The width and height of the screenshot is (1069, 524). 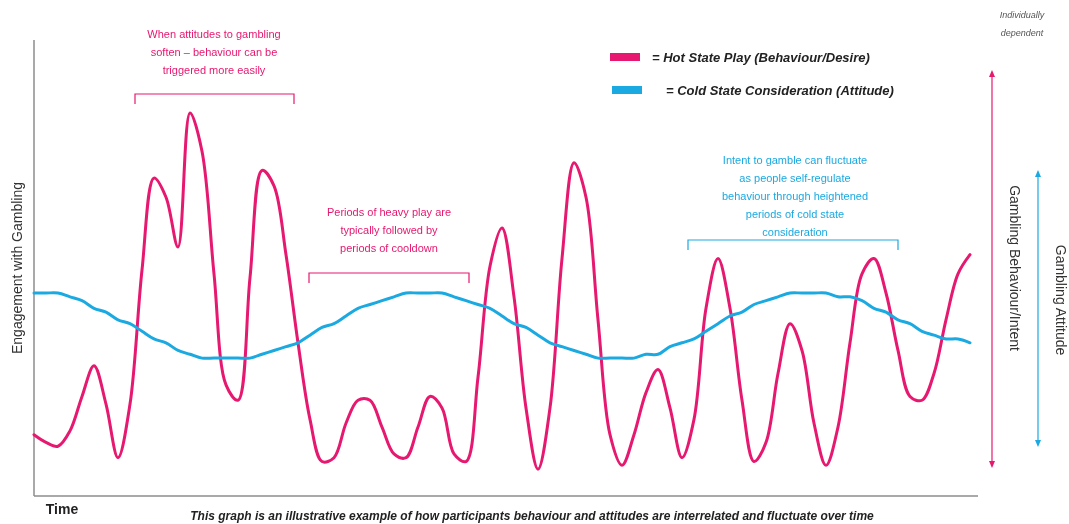 I want to click on annotation: Intent to gamble can fluctuate as people self-regulate behaviour through heightened periods of cold state consideration, so click(x=795, y=196).